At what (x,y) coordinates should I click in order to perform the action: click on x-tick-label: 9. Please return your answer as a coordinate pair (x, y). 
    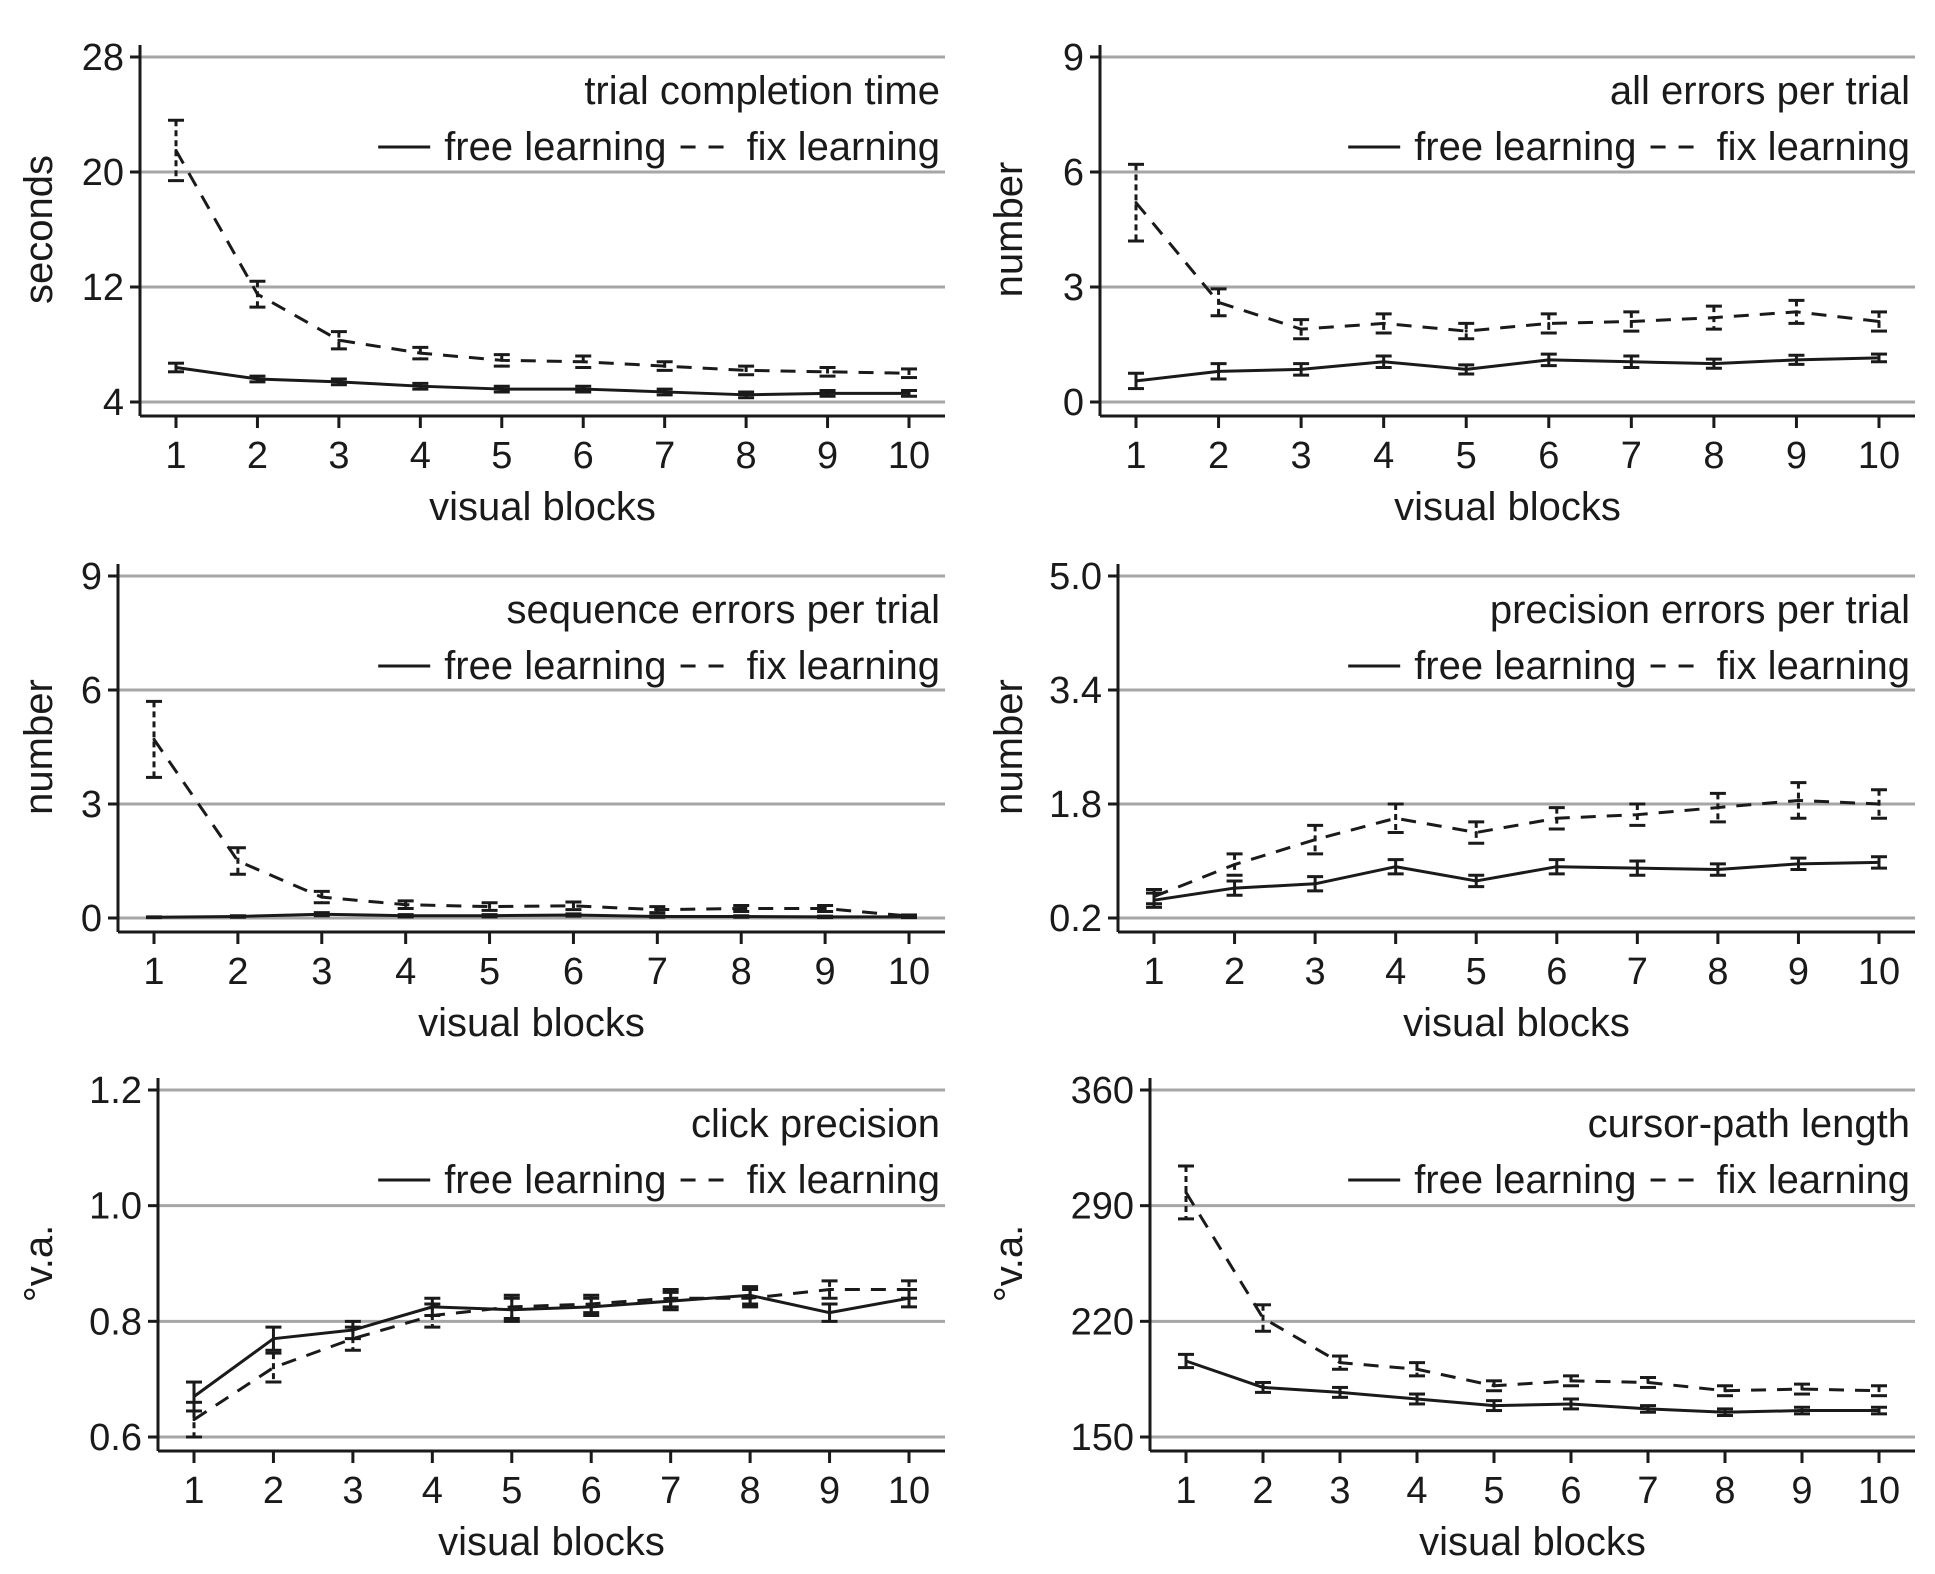
    Looking at the image, I should click on (827, 456).